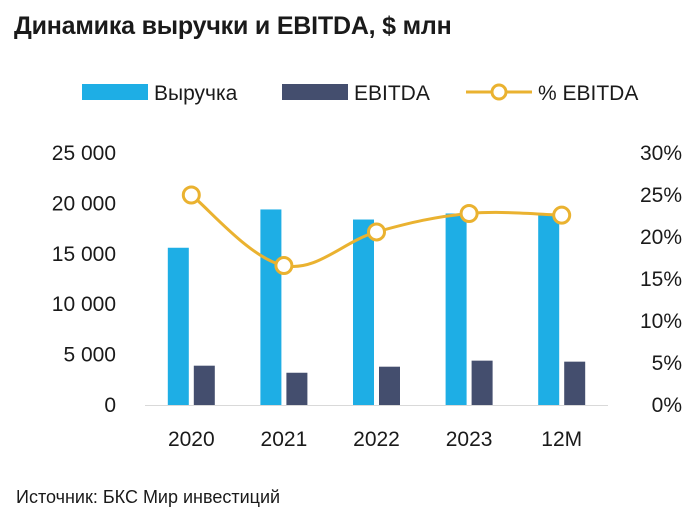 The image size is (700, 521). I want to click on y-left-tick-label: 0, so click(110, 405).